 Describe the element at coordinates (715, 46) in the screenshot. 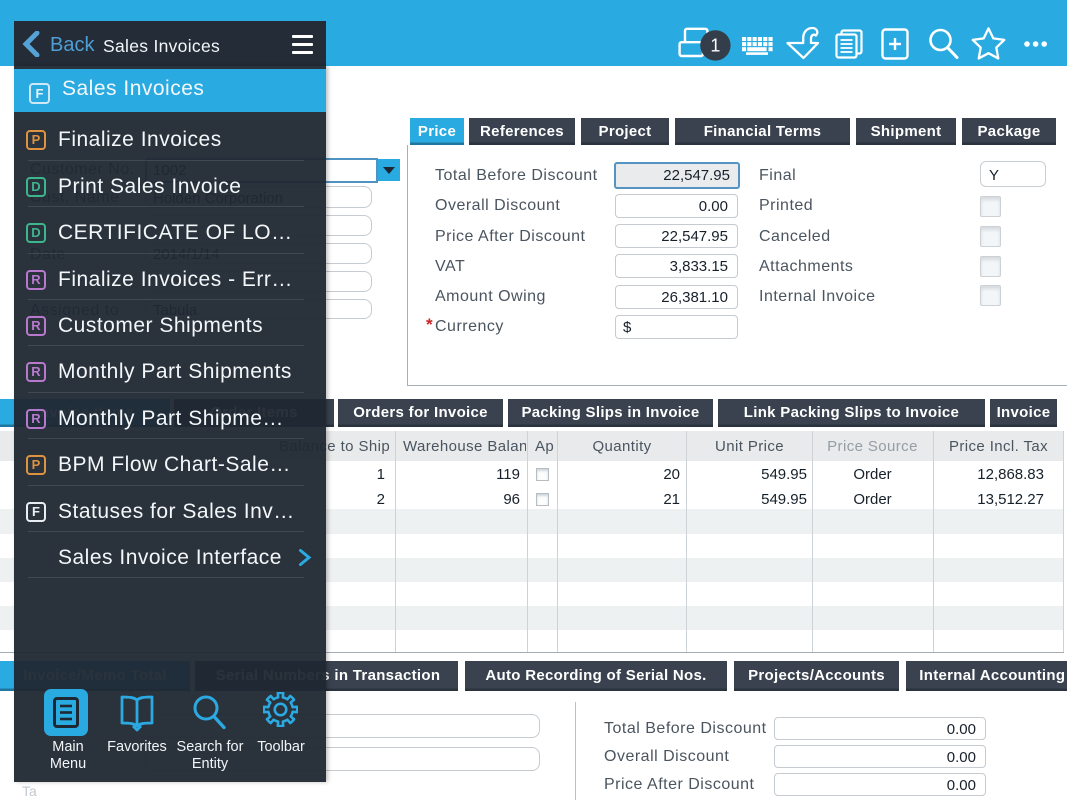

I see `svg-text: 1` at that location.